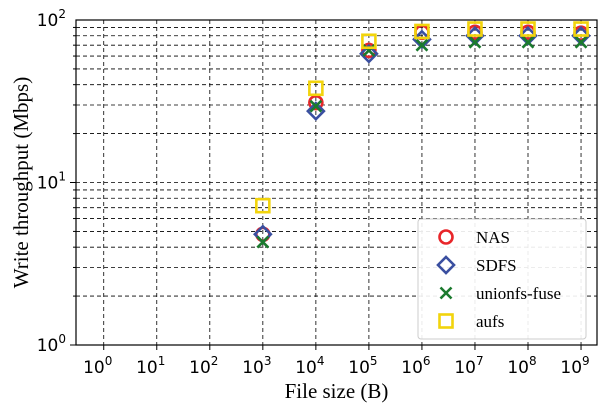 The image size is (598, 403). Describe the element at coordinates (493, 237) in the screenshot. I see `legend-label: NAS` at that location.